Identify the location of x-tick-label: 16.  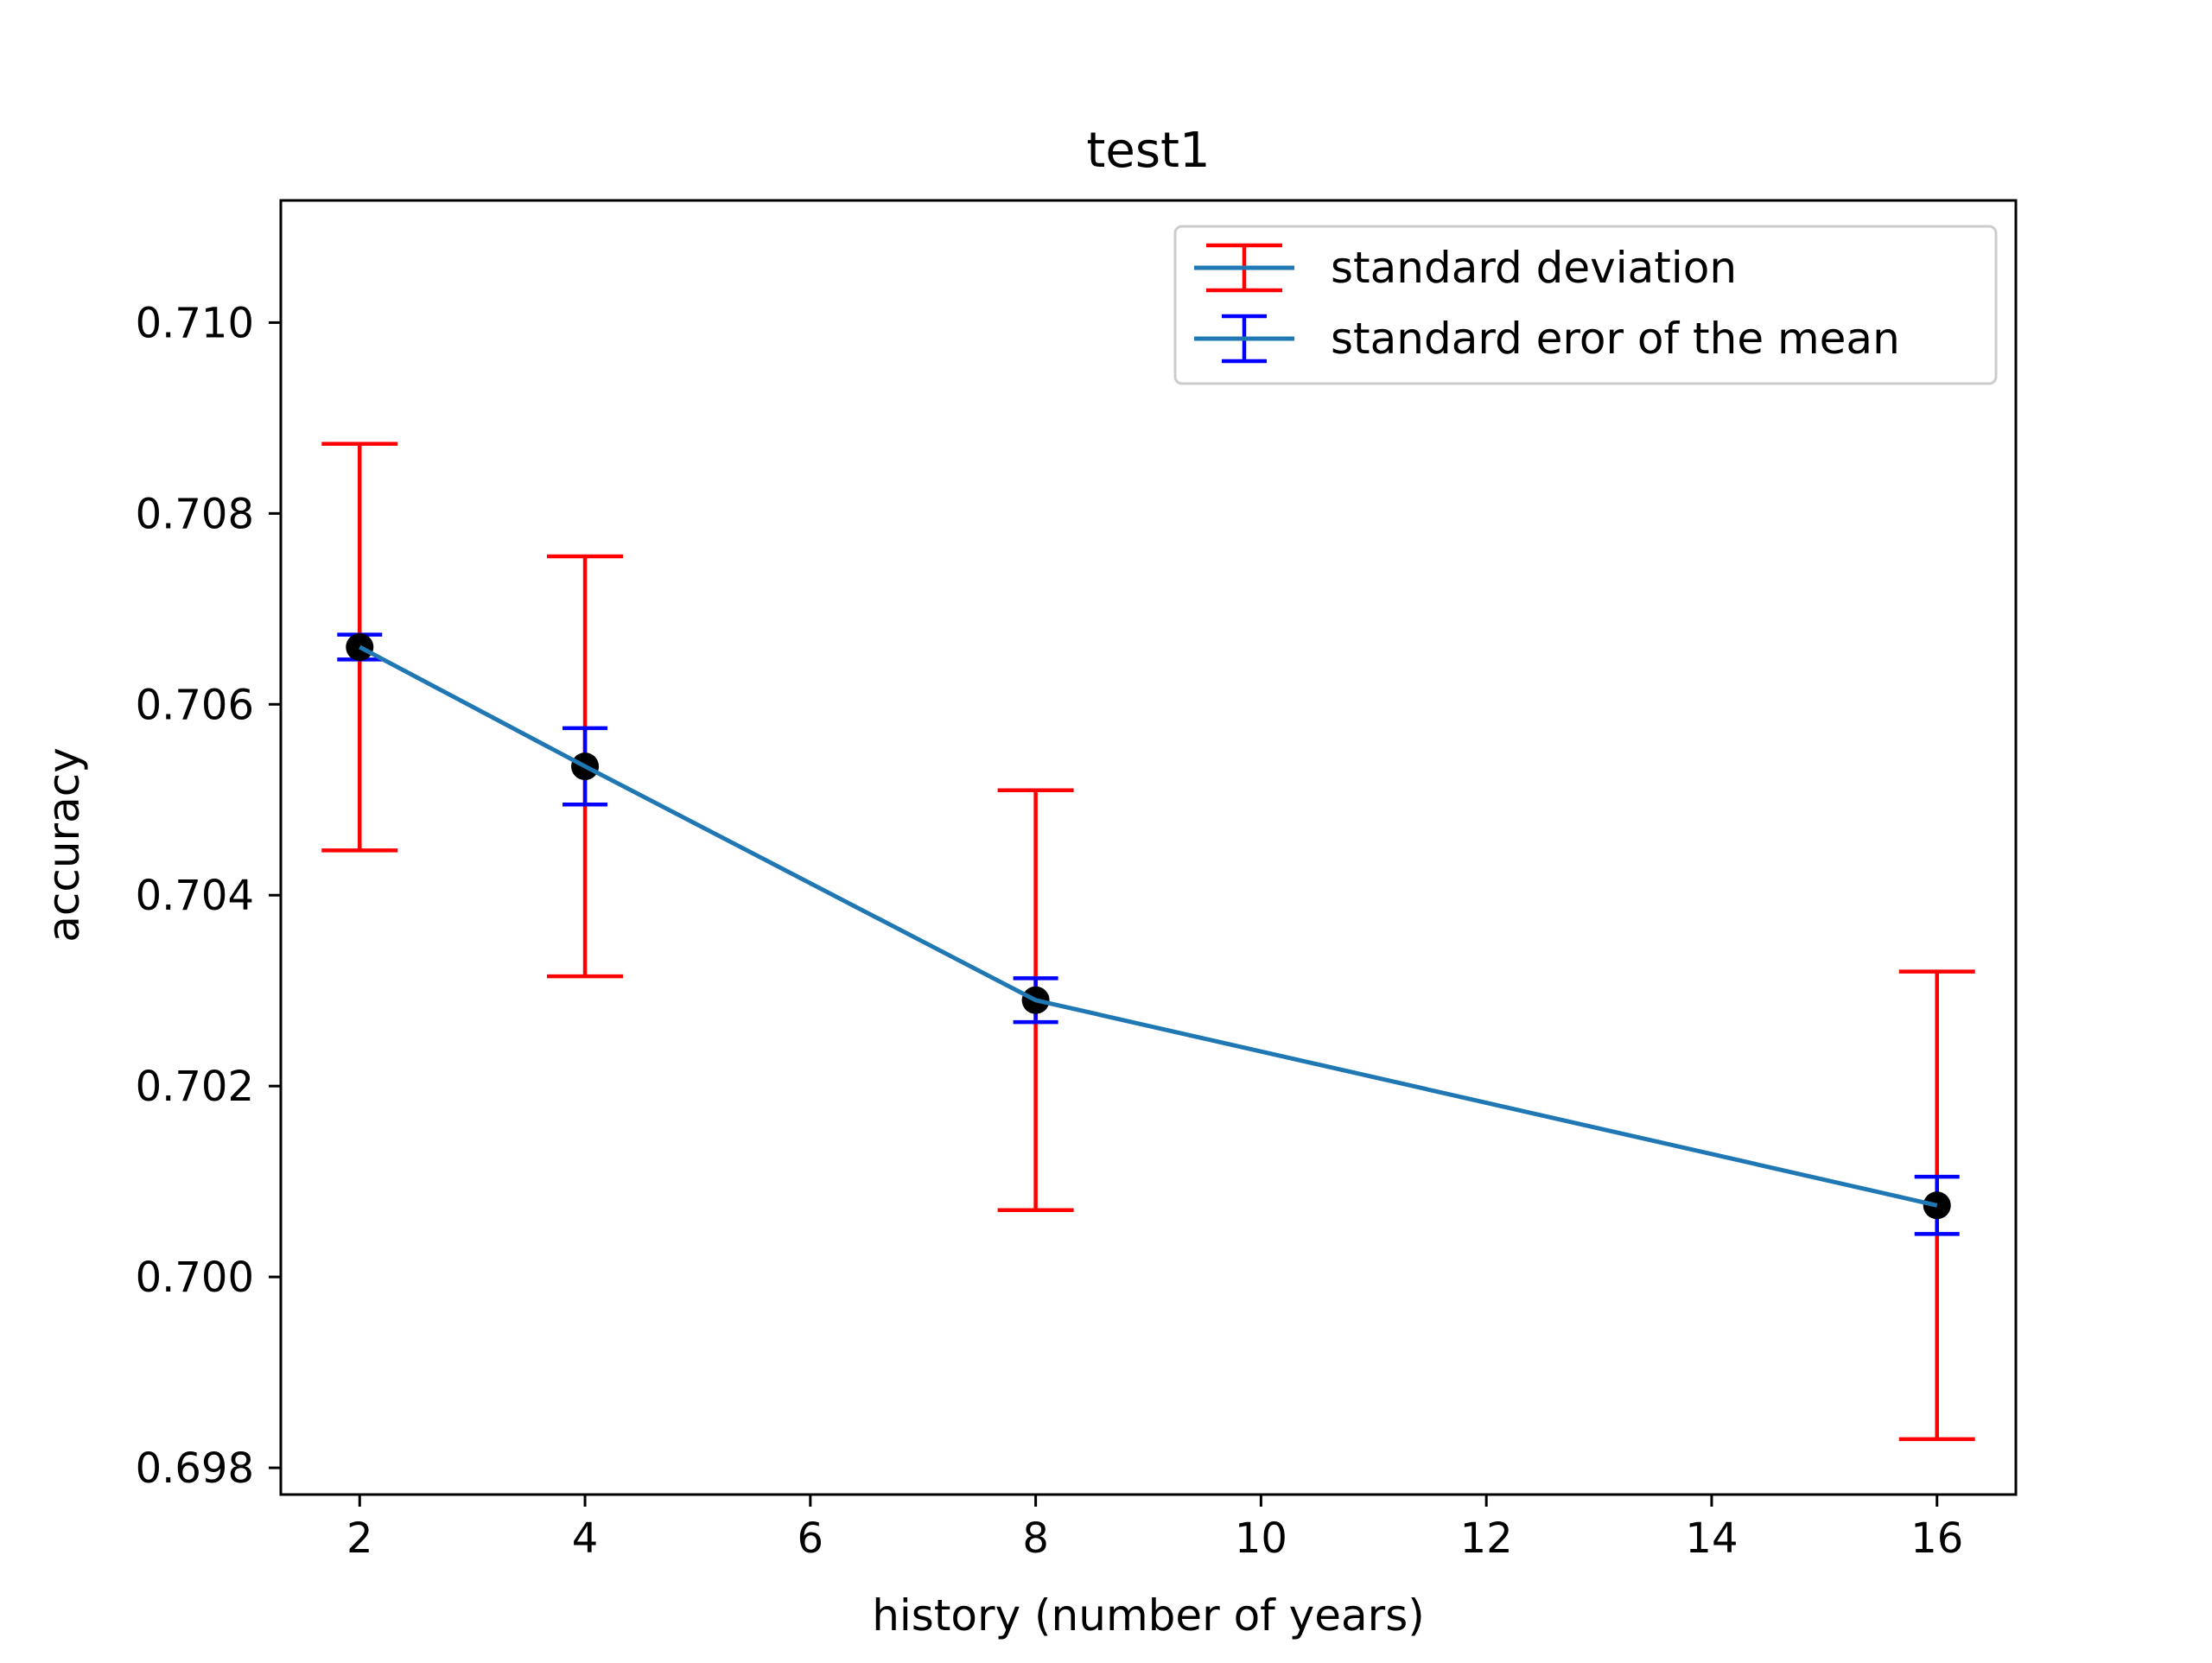
(1936, 1539).